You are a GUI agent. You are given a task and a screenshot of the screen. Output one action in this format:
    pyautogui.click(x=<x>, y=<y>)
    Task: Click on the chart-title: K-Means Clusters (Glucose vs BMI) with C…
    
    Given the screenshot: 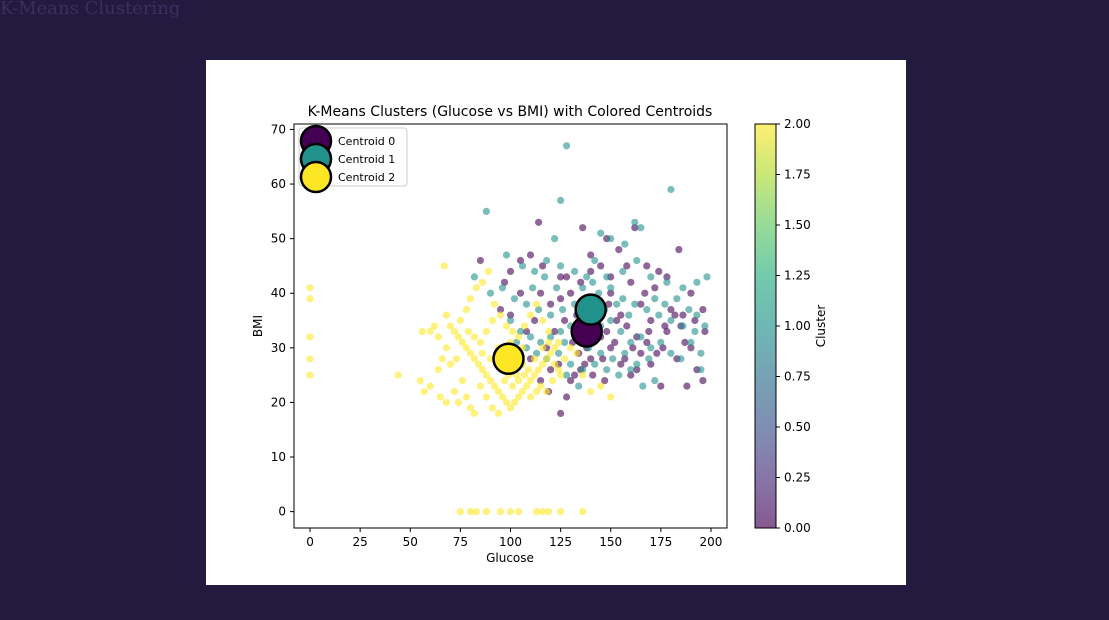 What is the action you would take?
    pyautogui.click(x=510, y=112)
    